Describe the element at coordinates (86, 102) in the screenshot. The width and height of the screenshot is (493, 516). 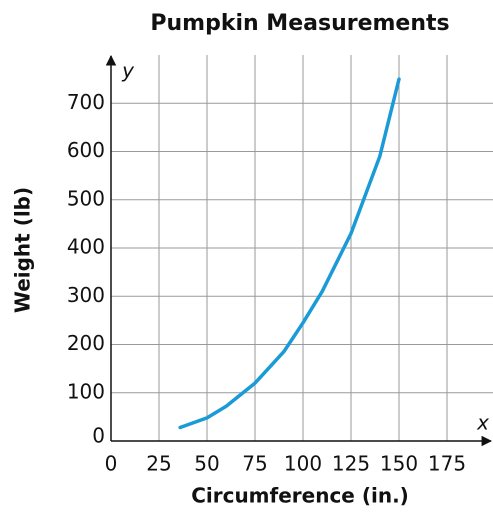
I see `y-tick-label: 700` at that location.